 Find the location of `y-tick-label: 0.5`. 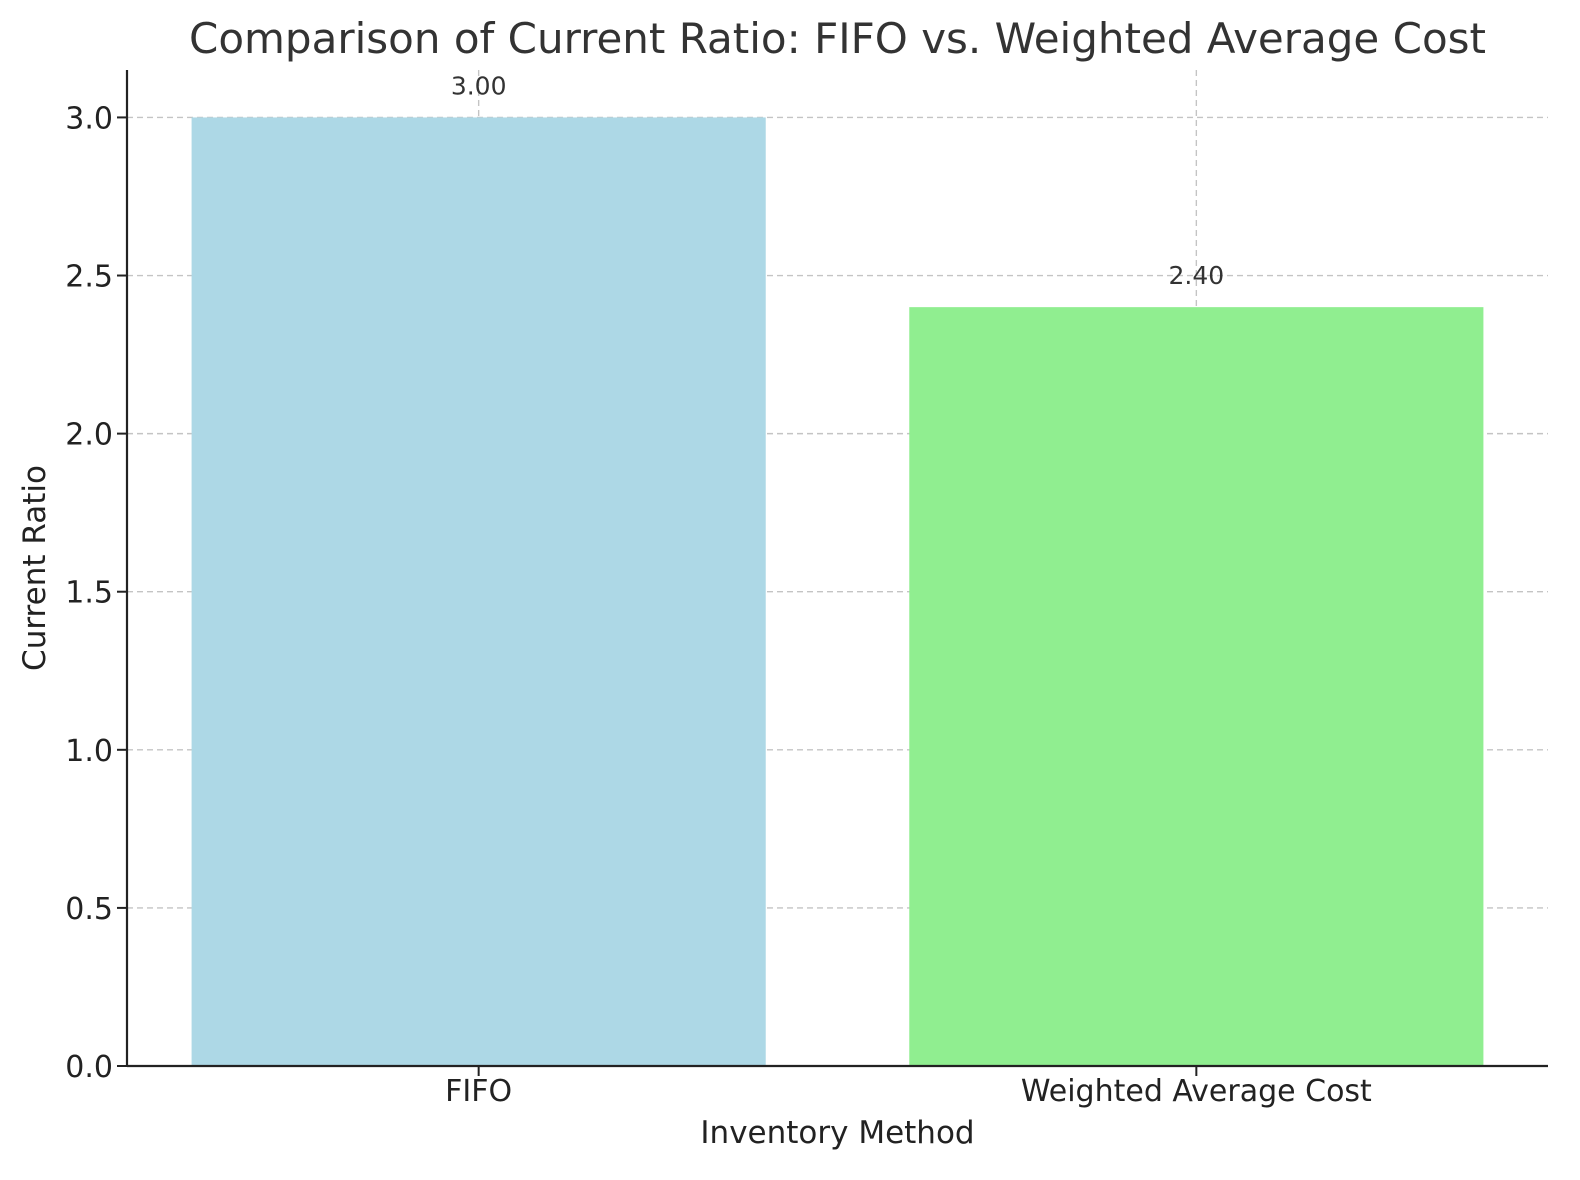

y-tick-label: 0.5 is located at coordinates (89, 909).